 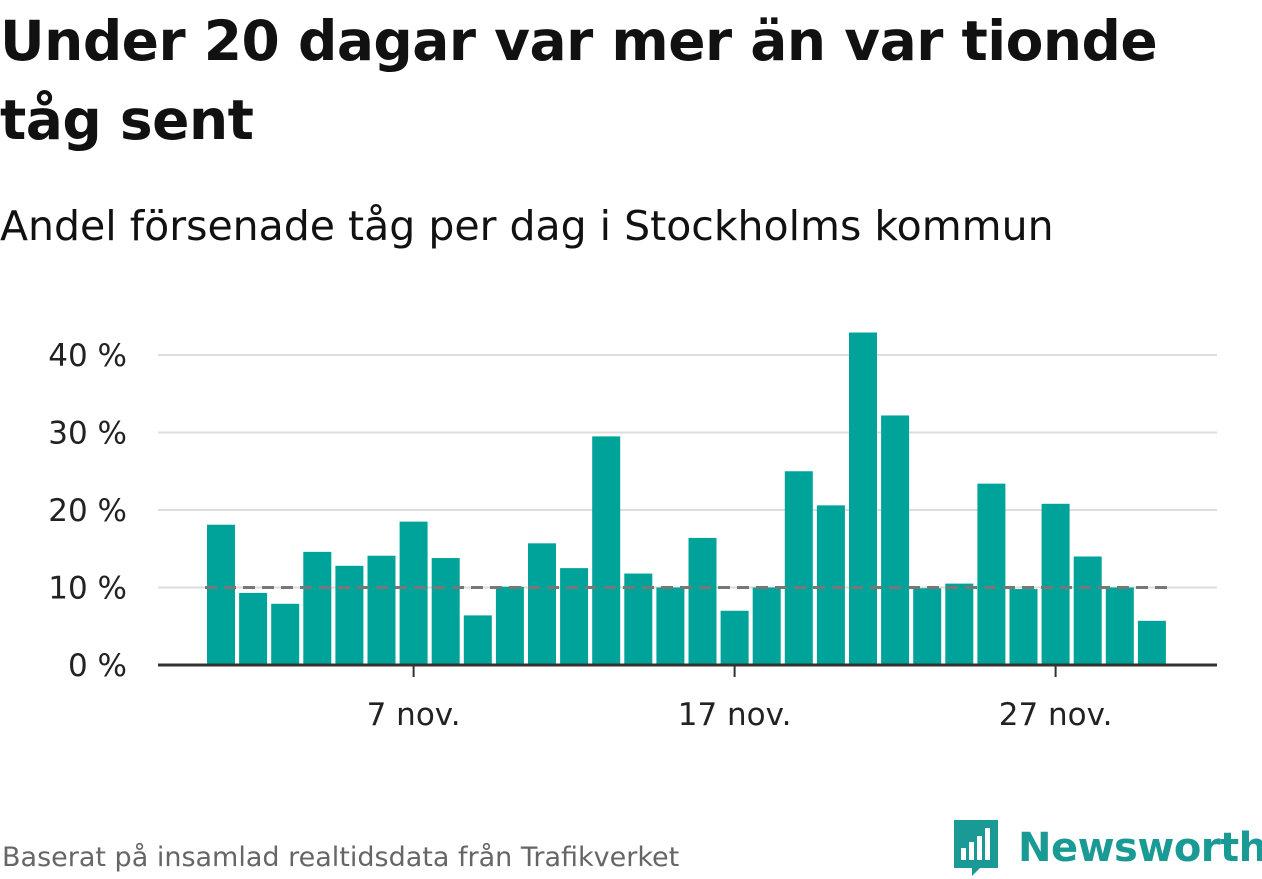 What do you see at coordinates (1056, 715) in the screenshot?
I see `x-tick-label: 27 nov.` at bounding box center [1056, 715].